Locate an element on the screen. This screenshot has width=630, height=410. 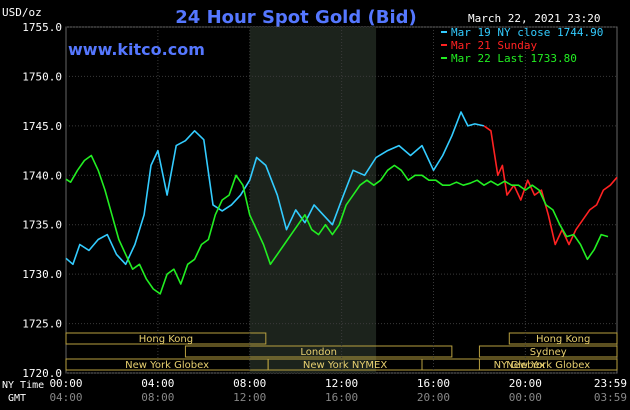
x-tick-label-ny: 00:00 is located at coordinates (65, 383).